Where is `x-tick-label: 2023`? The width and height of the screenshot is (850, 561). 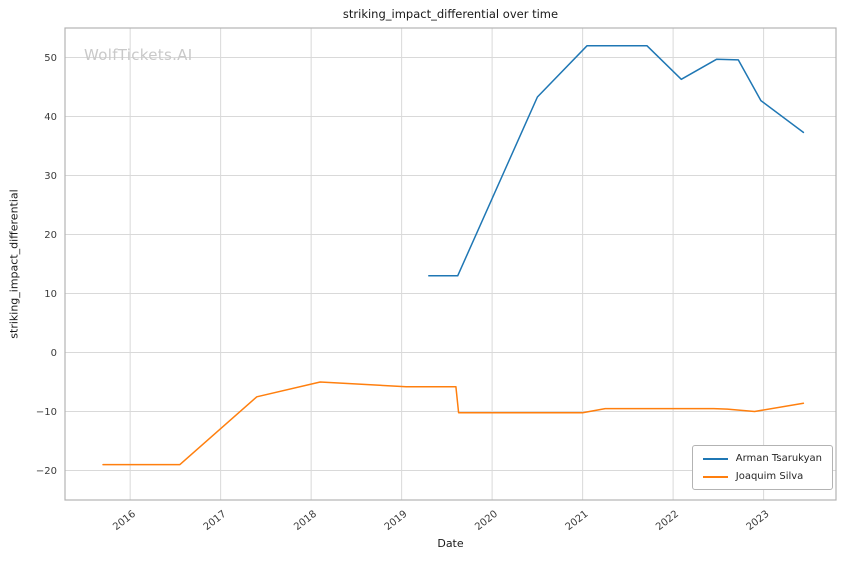
x-tick-label: 2023 is located at coordinates (758, 521).